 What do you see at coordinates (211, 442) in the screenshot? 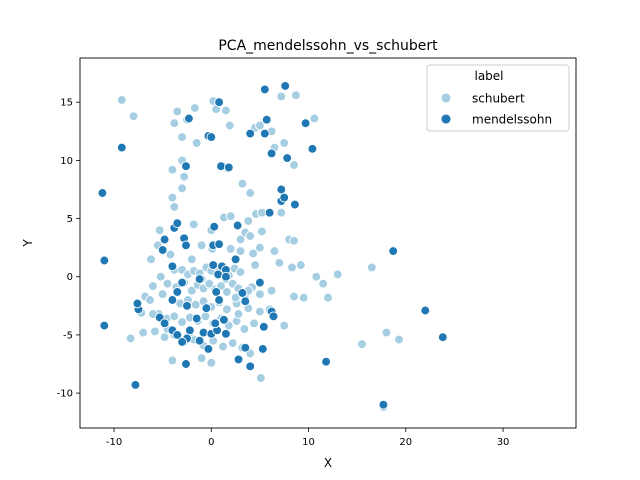
I see `x-tick-label-1: 0` at bounding box center [211, 442].